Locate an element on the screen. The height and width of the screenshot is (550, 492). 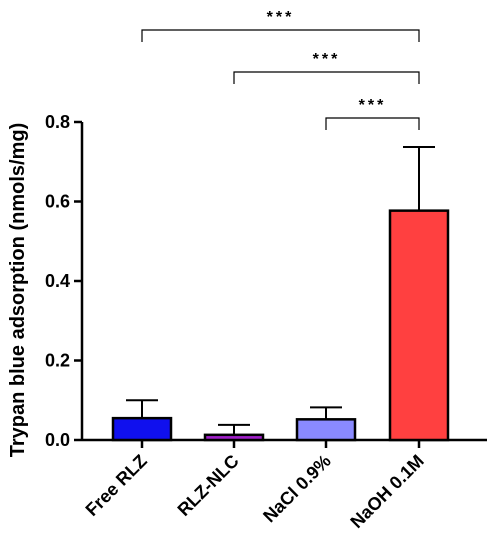
x-tick-label: NaCl 0.9% is located at coordinates (297, 489).